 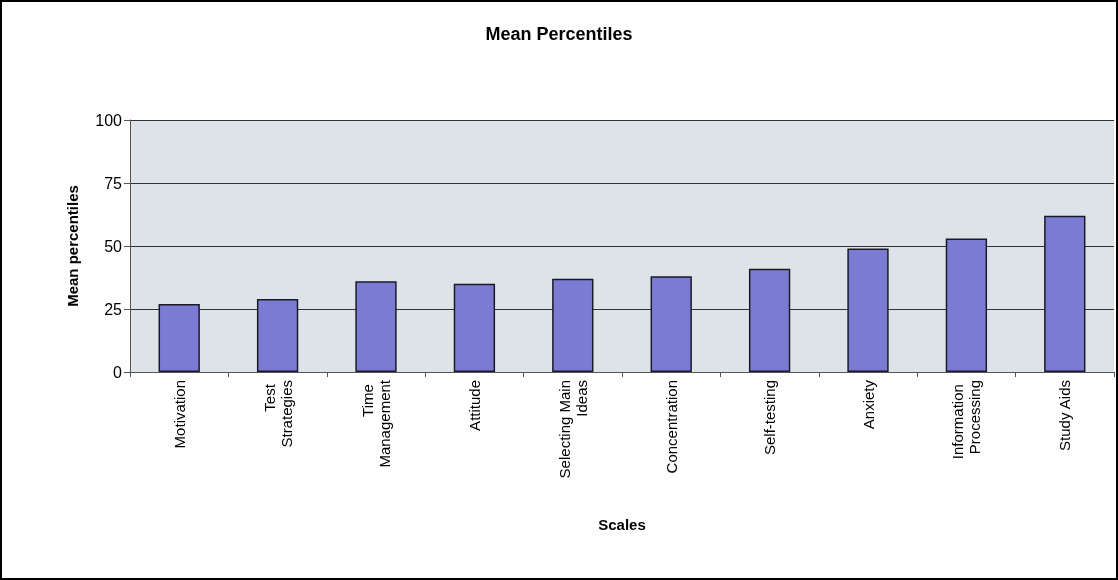 What do you see at coordinates (868, 404) in the screenshot?
I see `x-tick-label: Anxiety` at bounding box center [868, 404].